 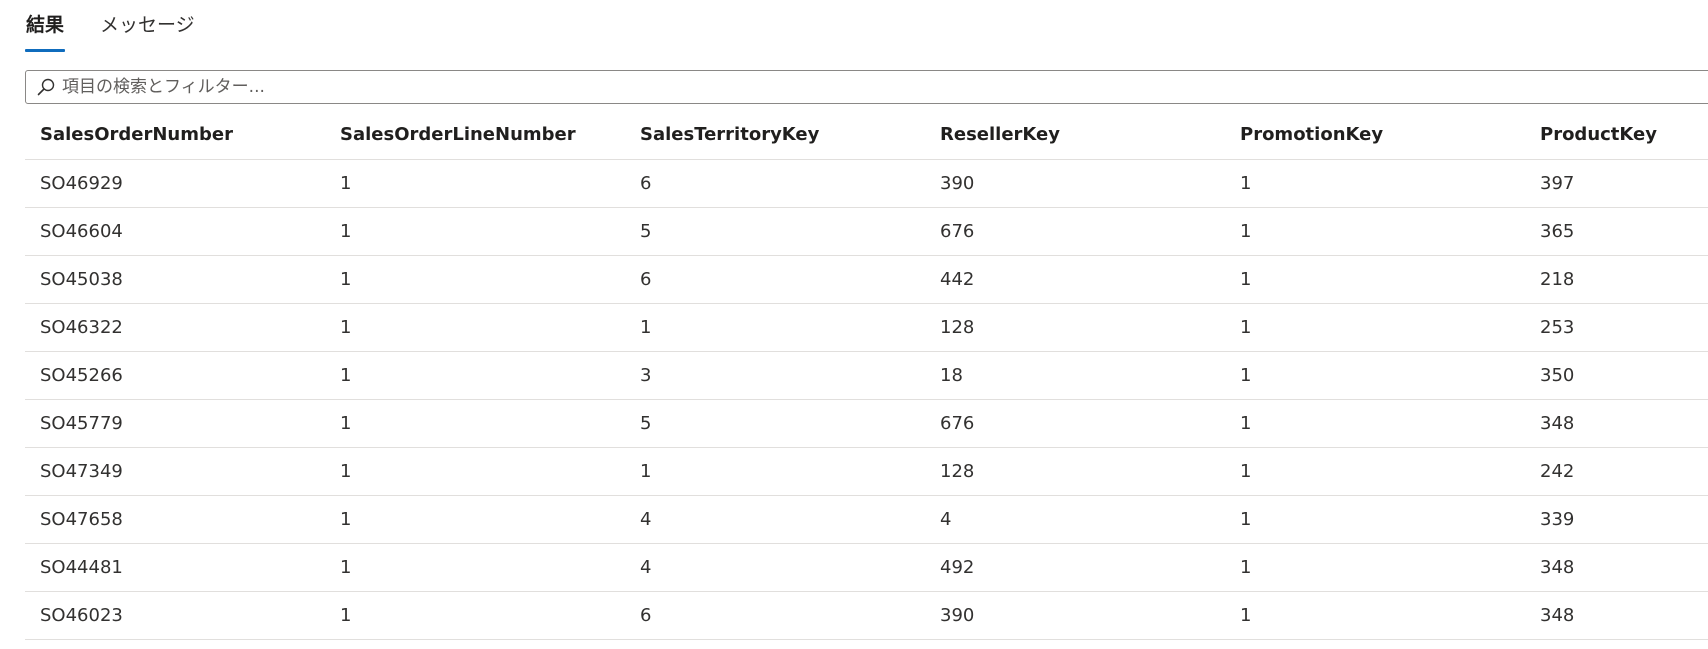 I want to click on search-input, so click(x=885, y=87).